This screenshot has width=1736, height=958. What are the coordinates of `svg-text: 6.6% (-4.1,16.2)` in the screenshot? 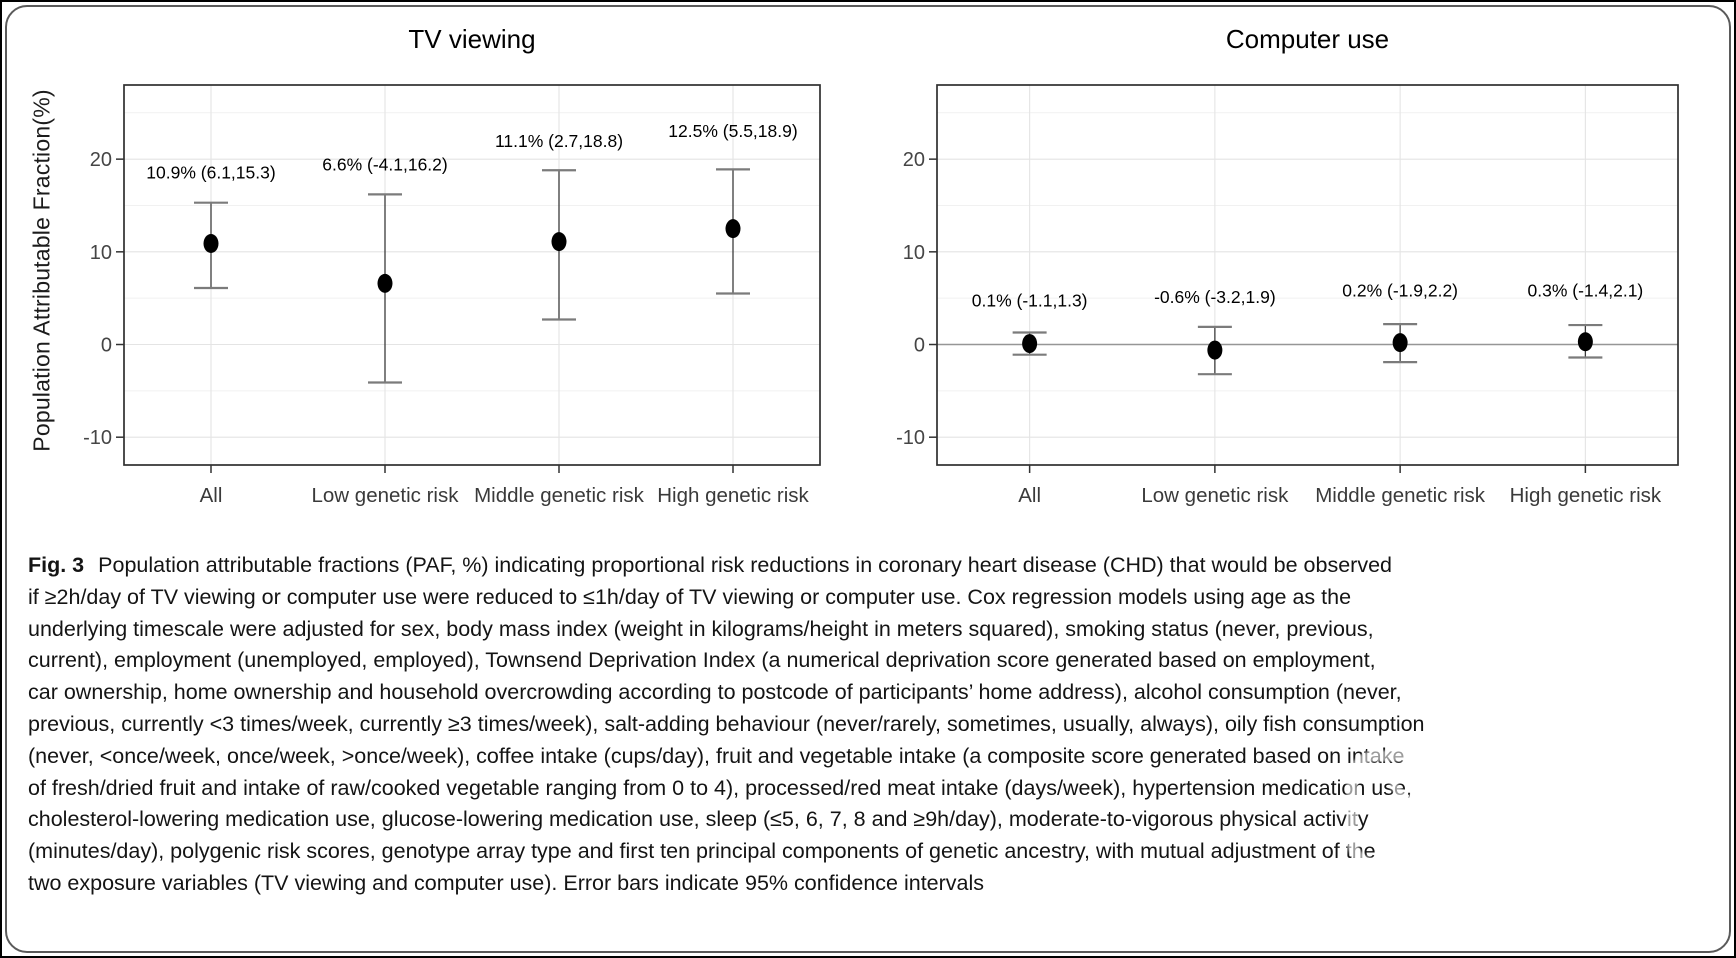 It's located at (384, 164).